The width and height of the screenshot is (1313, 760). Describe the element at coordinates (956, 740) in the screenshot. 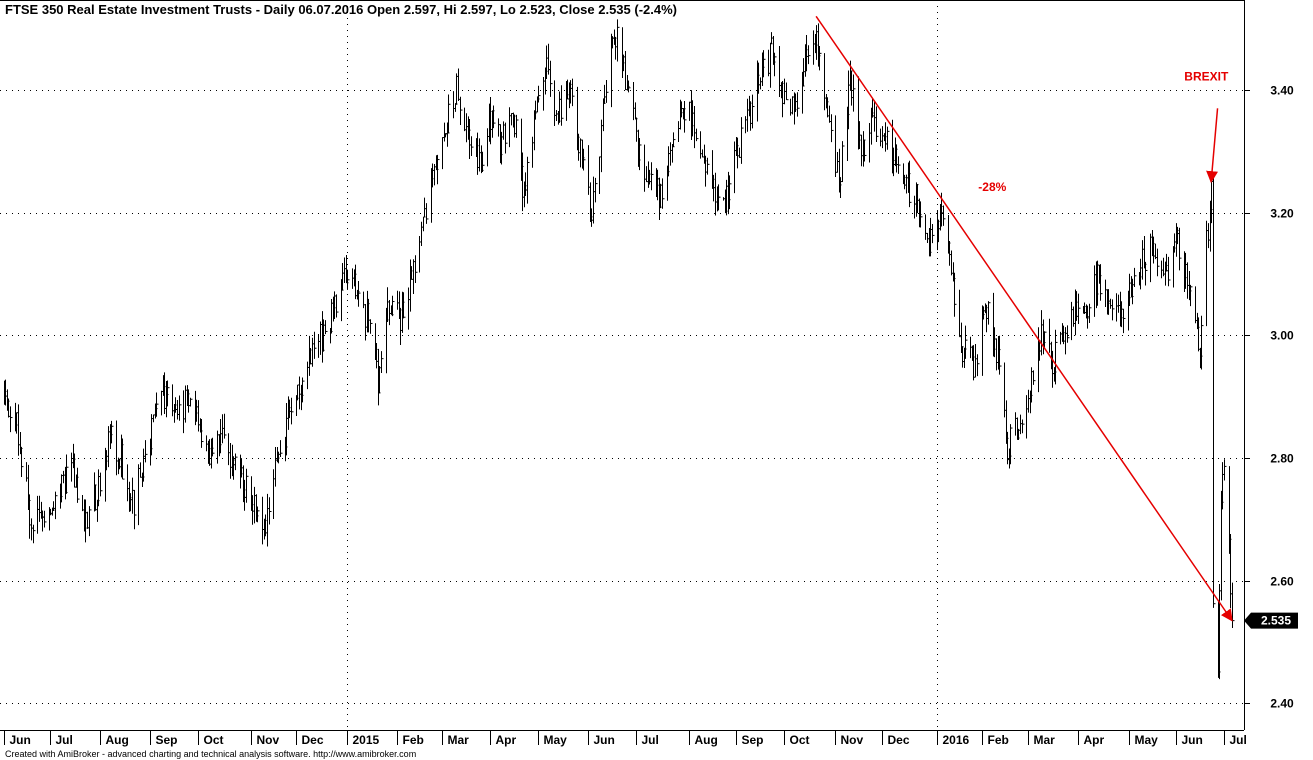

I see `x-tick-label: 2016` at that location.